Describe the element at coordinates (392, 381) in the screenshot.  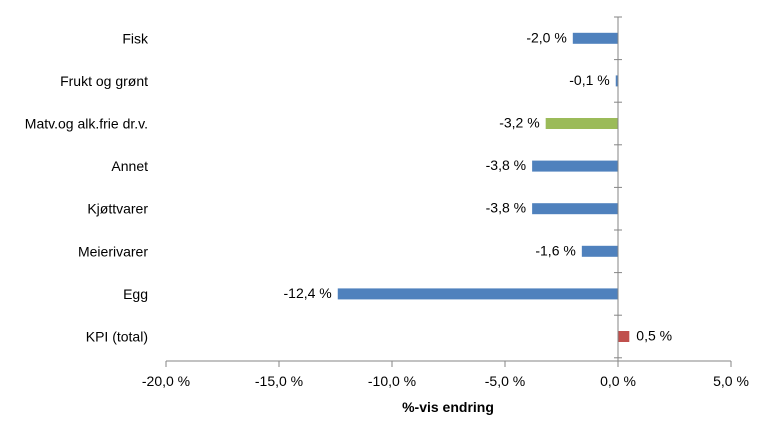
I see `x-tick-label: -10,0 %` at that location.